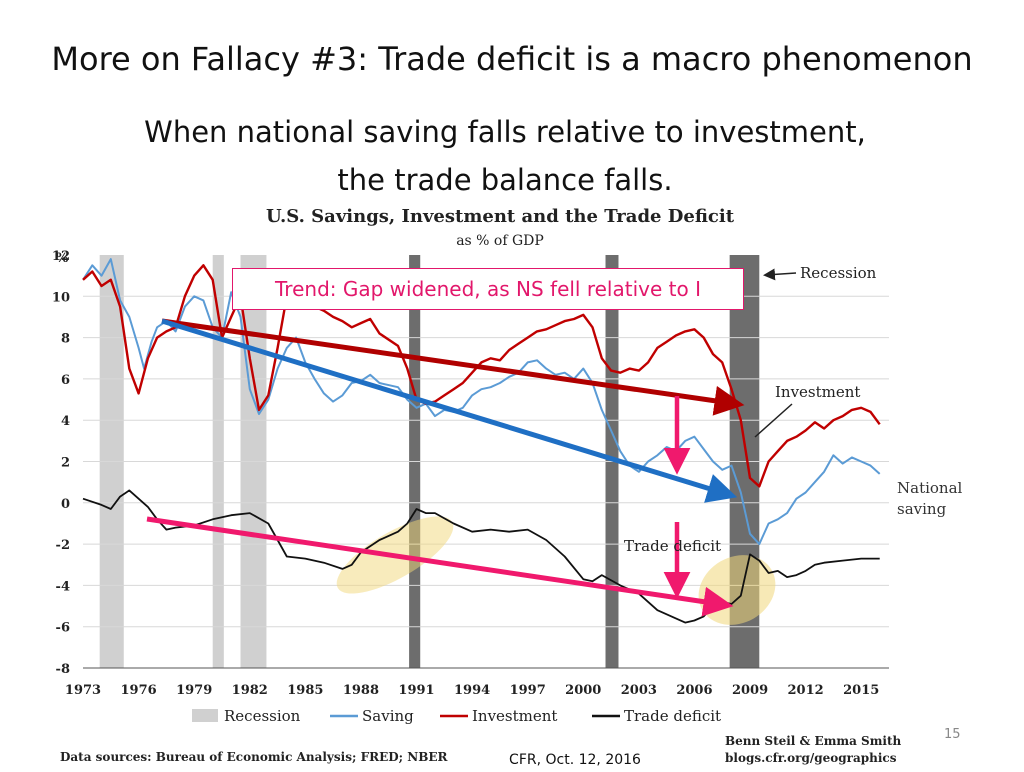  Describe the element at coordinates (861, 690) in the screenshot. I see `x-tick-2015: 2015` at that location.